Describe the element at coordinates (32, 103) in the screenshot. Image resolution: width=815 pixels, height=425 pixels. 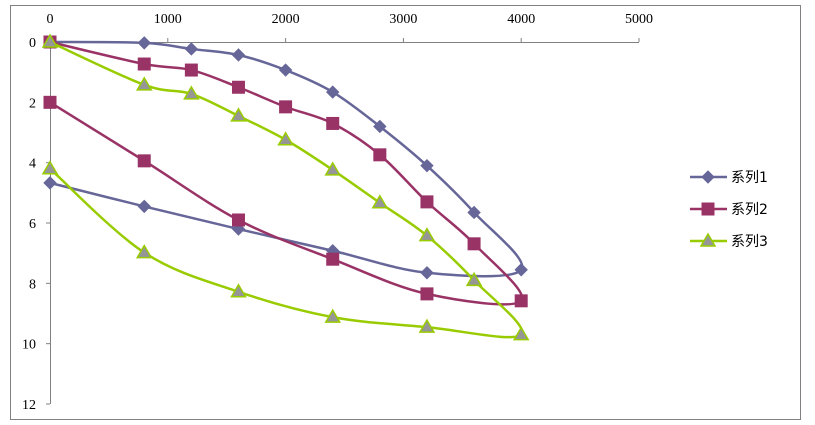
I see `y-tick-label: 2` at that location.